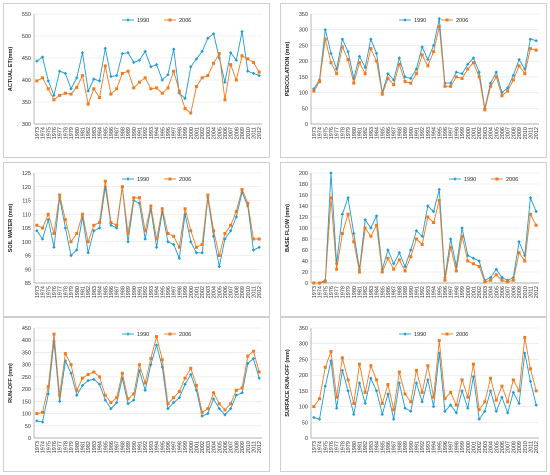  I want to click on x-tick-label: 1976, so click(55, 292).